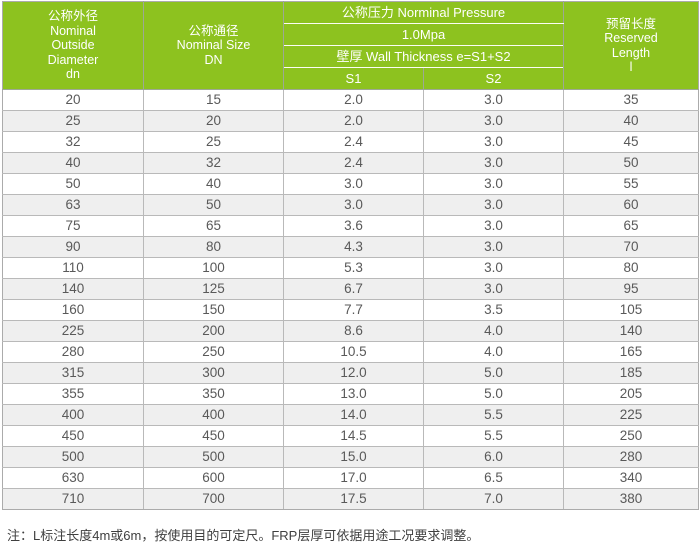 The image size is (700, 556). Describe the element at coordinates (73, 289) in the screenshot. I see `cell-outside-diameter: 140` at that location.